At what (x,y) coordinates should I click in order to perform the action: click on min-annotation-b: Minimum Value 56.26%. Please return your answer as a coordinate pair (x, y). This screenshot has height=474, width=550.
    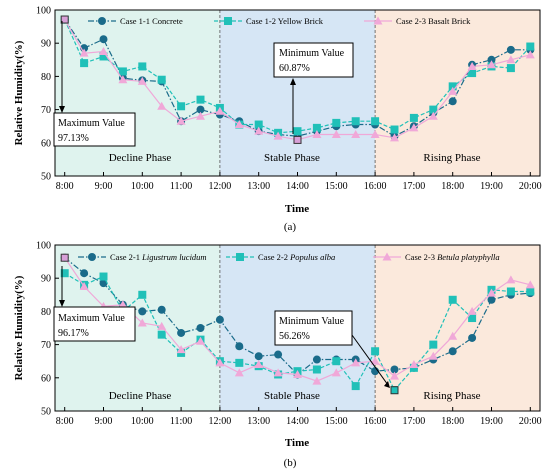
    Looking at the image, I should click on (332, 349).